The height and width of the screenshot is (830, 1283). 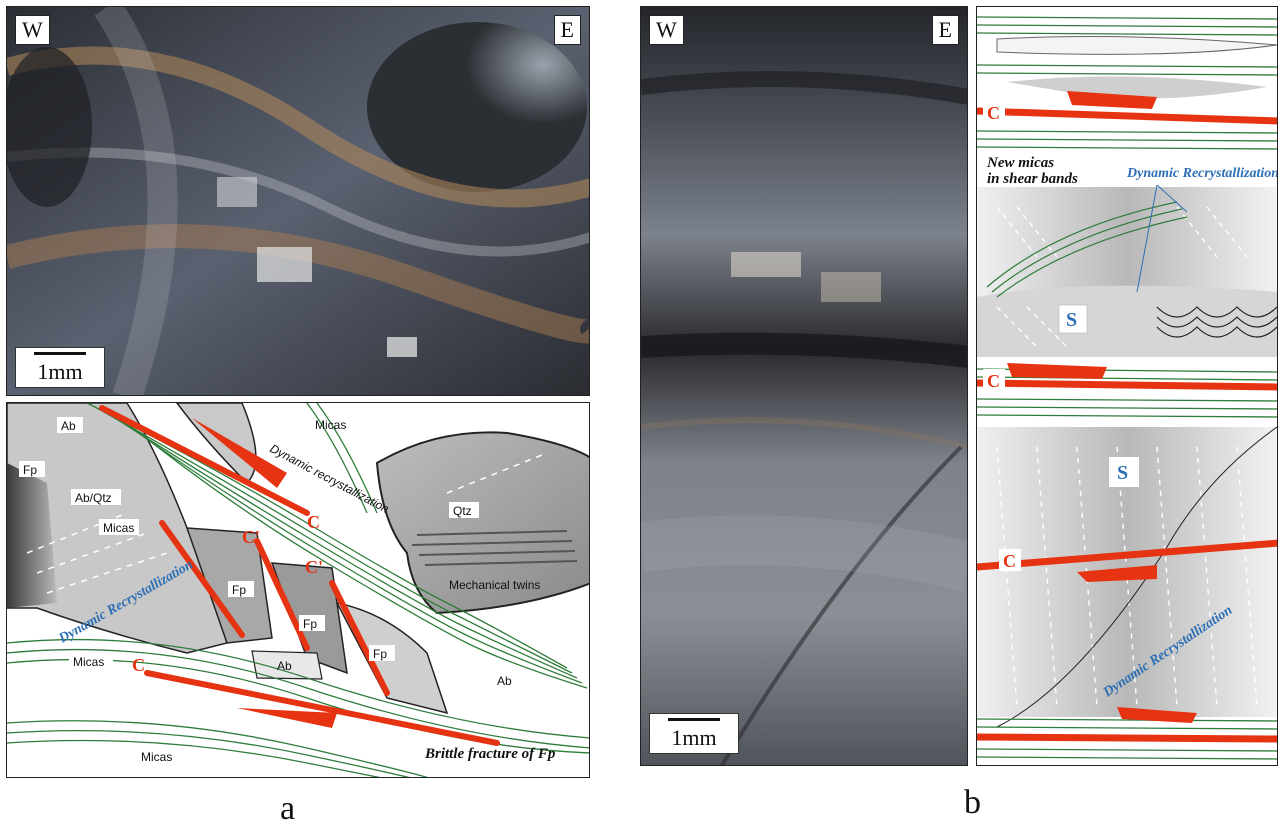 I want to click on c-label-lower: C, so click(x=138, y=665).